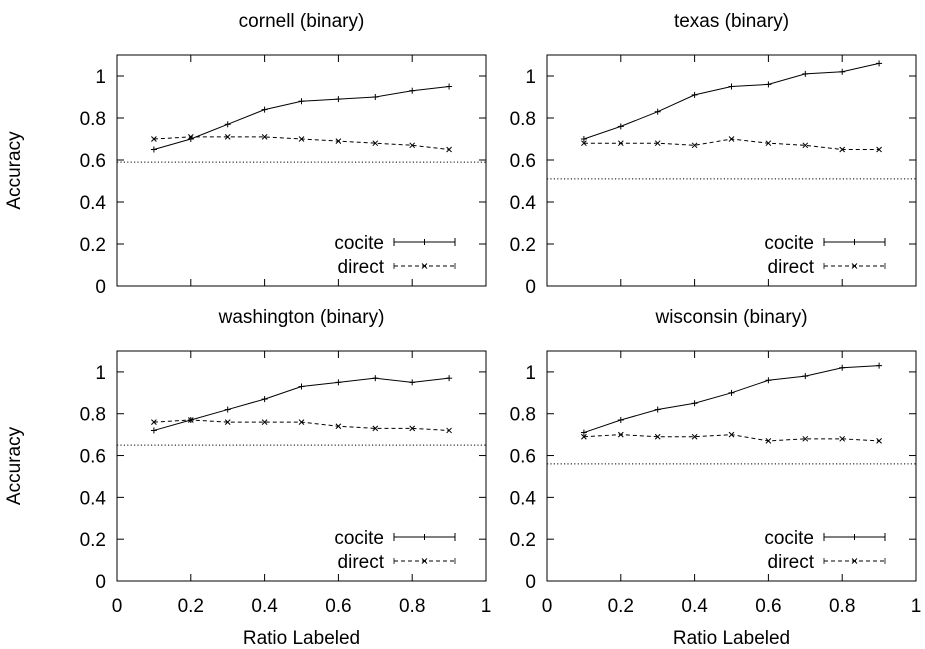 This screenshot has width=925, height=649. What do you see at coordinates (301, 317) in the screenshot?
I see `chart-title: washington (binary)` at bounding box center [301, 317].